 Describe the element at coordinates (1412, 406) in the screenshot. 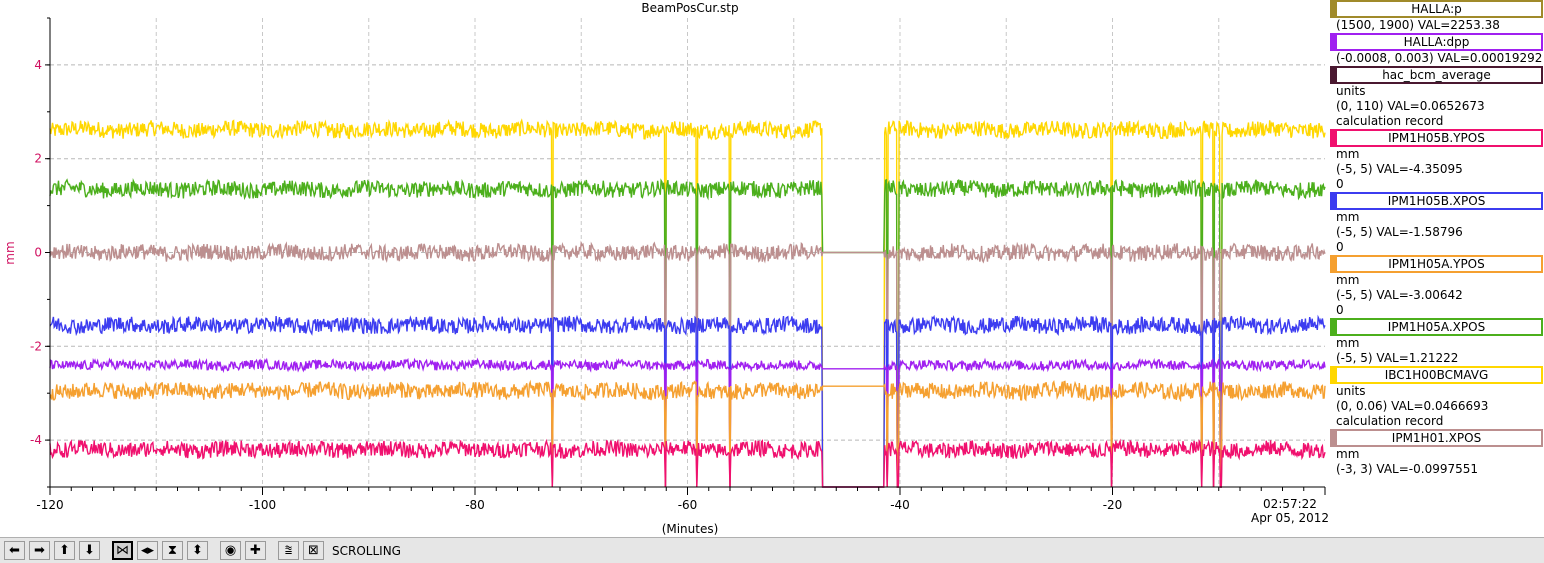

I see `legend-detail-line: (0, 0.06) VAL=0.0466693` at that location.